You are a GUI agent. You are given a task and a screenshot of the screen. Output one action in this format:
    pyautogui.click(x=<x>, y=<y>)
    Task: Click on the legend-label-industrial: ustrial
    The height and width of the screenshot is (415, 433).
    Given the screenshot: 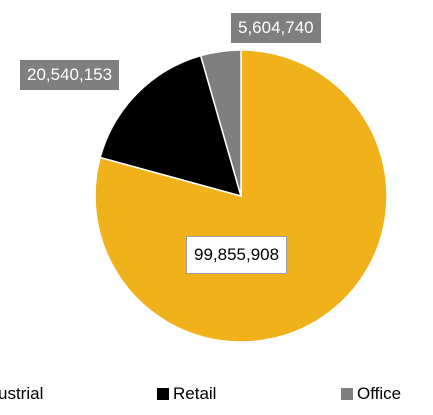 What is the action you would take?
    pyautogui.click(x=22, y=393)
    